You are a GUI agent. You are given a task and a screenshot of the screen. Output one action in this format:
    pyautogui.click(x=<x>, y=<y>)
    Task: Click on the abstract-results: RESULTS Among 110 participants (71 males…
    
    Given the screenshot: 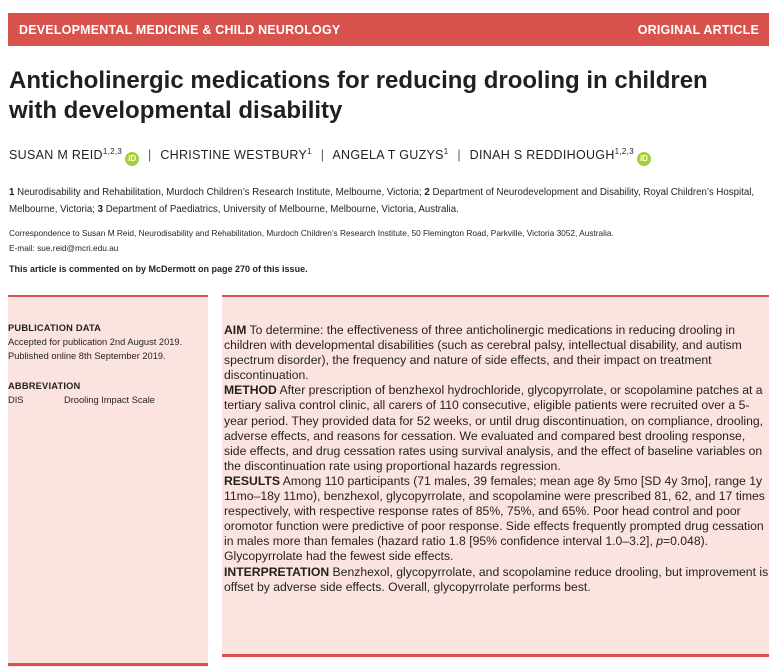 What is the action you would take?
    pyautogui.click(x=496, y=519)
    